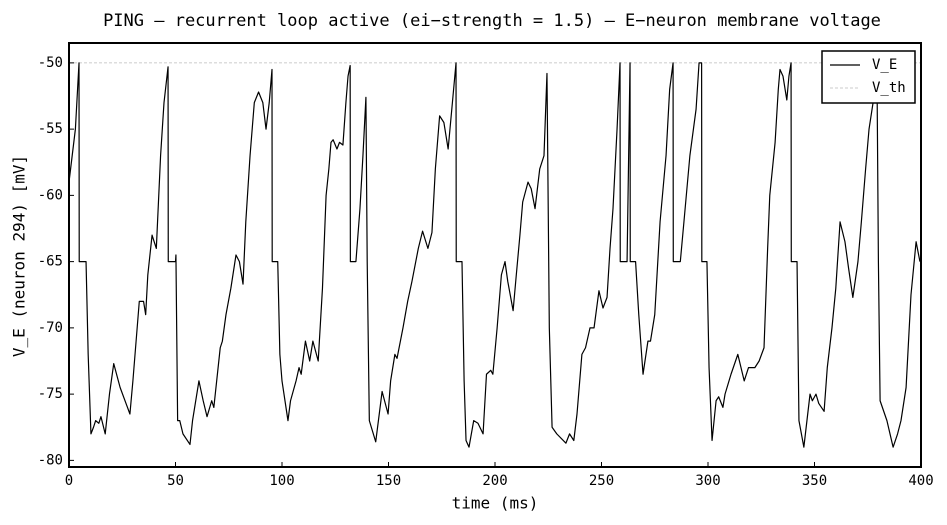 Image resolution: width=947 pixels, height=525 pixels. Describe the element at coordinates (601, 481) in the screenshot. I see `x-tick-label: 250` at that location.